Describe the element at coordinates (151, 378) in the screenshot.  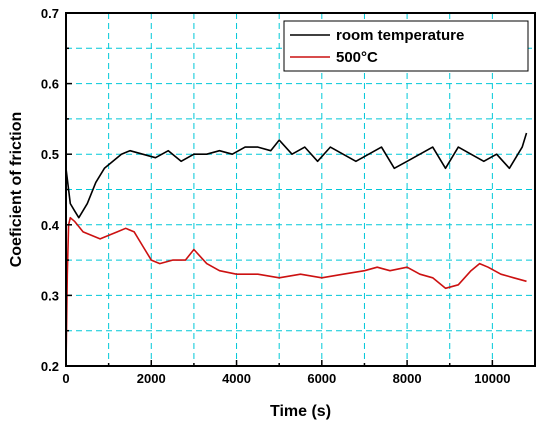
I see `x-tick-label: 2000` at that location.